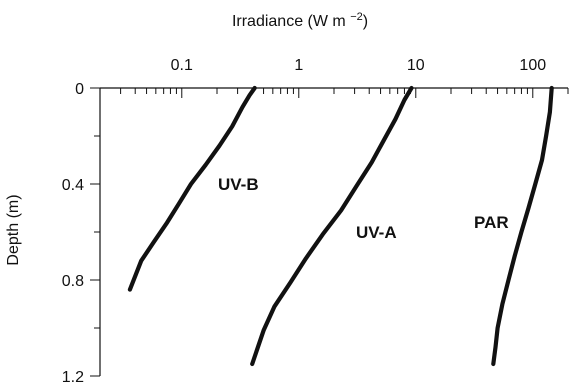 This screenshot has width=577, height=388. Describe the element at coordinates (73, 281) in the screenshot. I see `y-tick-label: 0.8` at that location.